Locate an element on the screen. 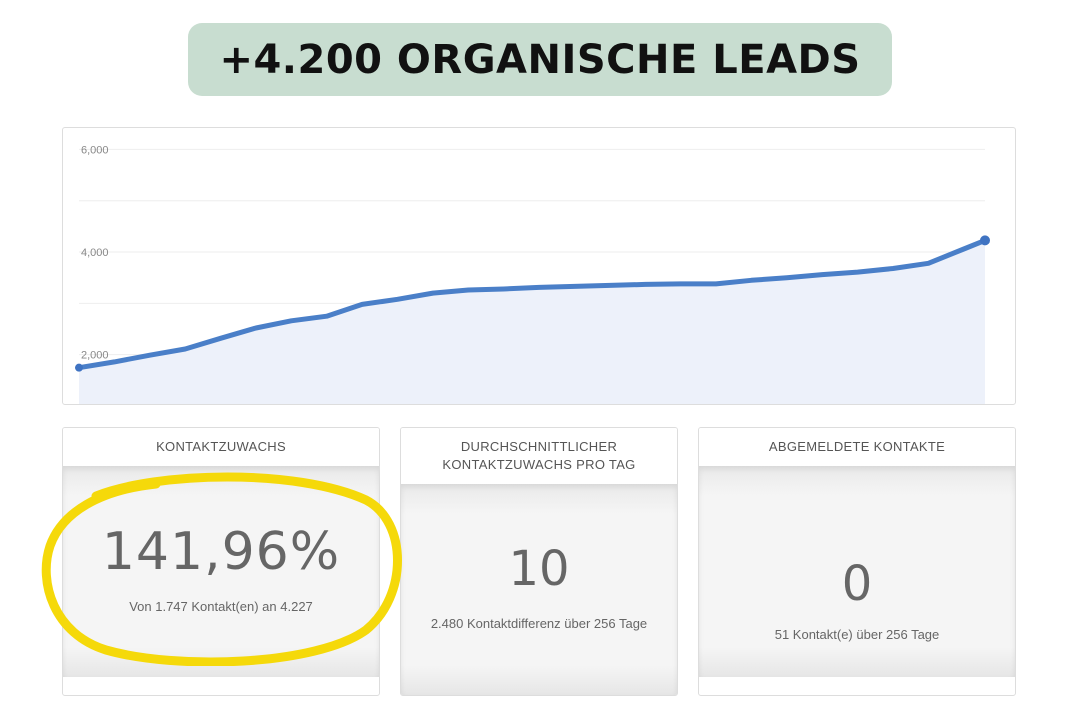  avg-growth-subtext: 2.480 Kontaktdifferenz über 256 Tage is located at coordinates (539, 623).